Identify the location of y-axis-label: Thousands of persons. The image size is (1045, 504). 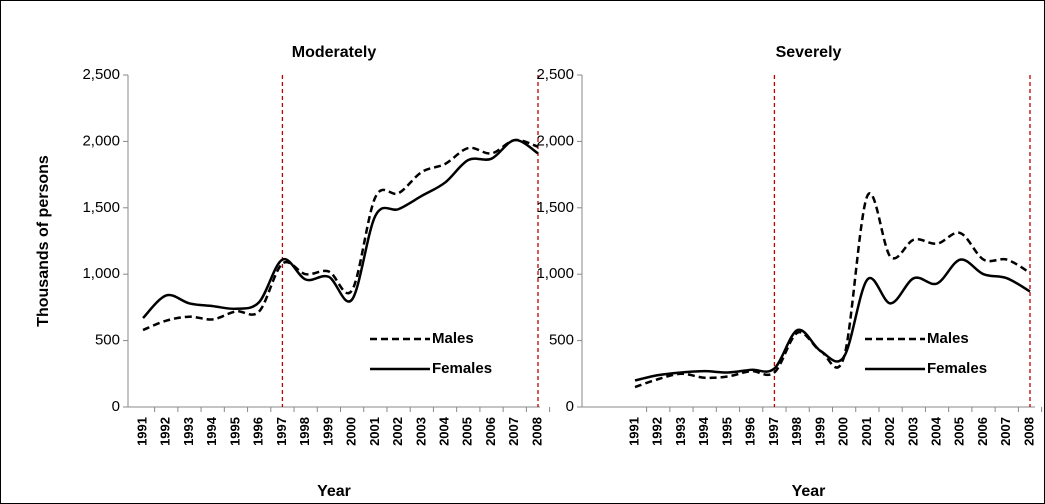
(43, 241).